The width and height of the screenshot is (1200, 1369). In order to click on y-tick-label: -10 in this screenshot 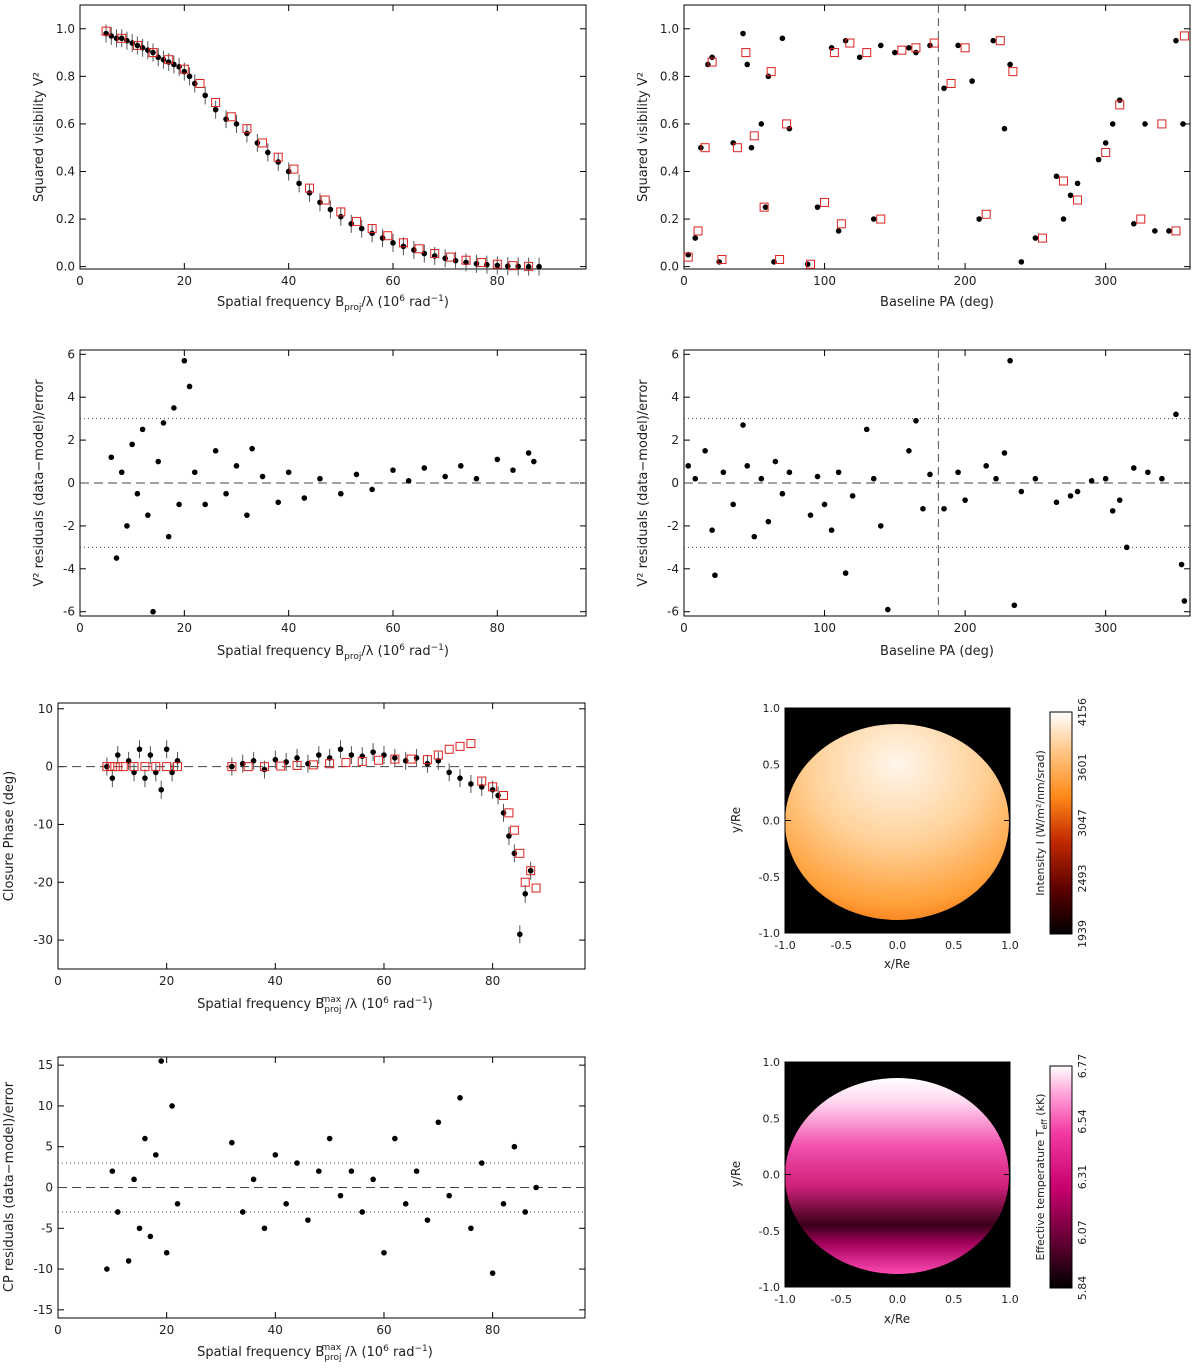, I will do `click(43, 1269)`.